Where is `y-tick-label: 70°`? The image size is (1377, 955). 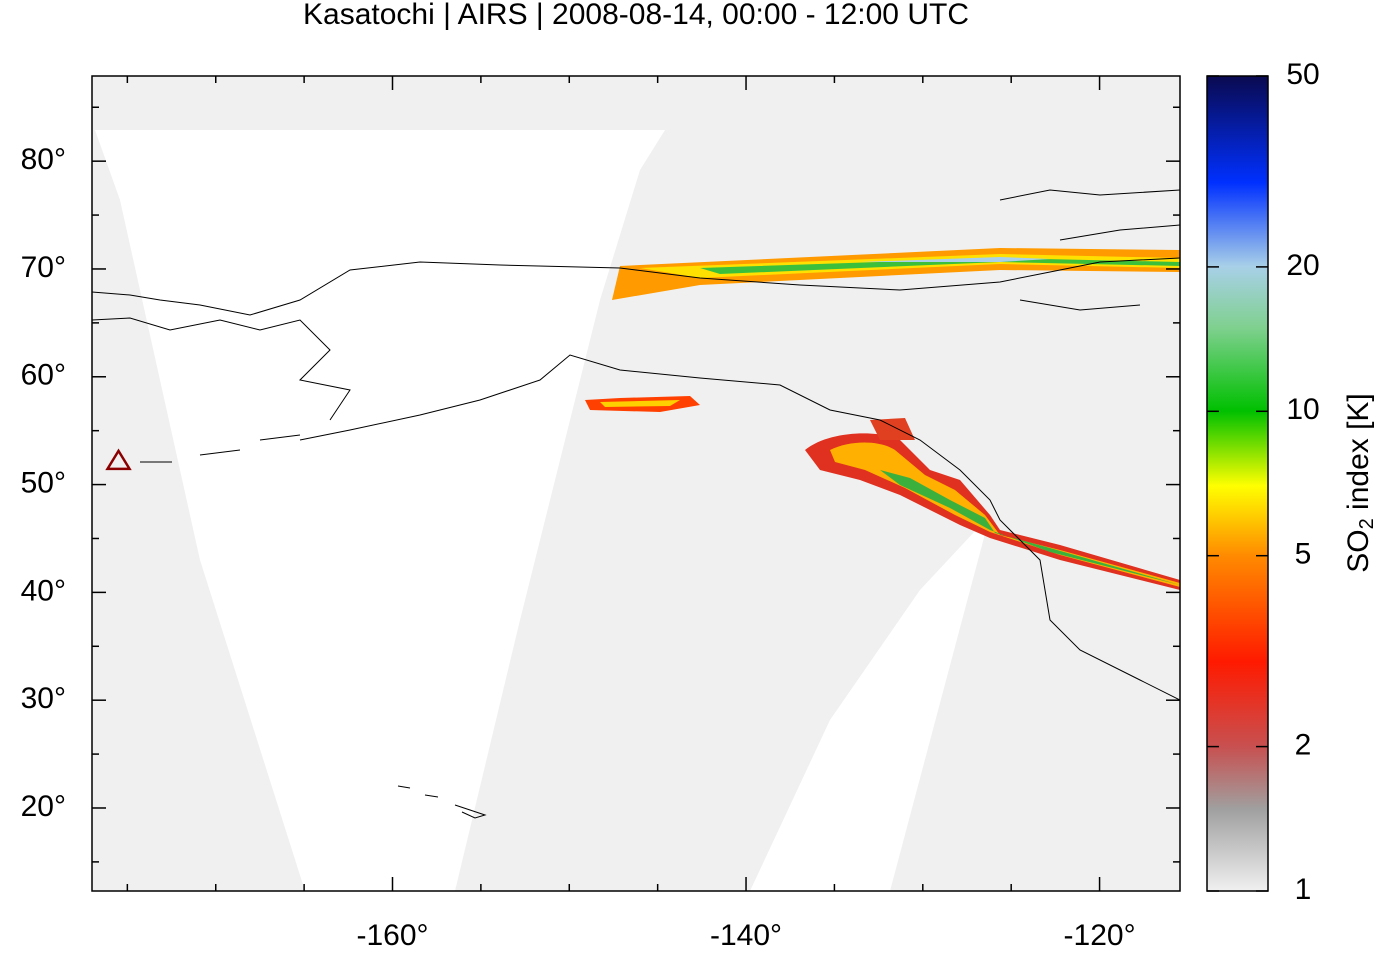 y-tick-label: 70° is located at coordinates (43, 267).